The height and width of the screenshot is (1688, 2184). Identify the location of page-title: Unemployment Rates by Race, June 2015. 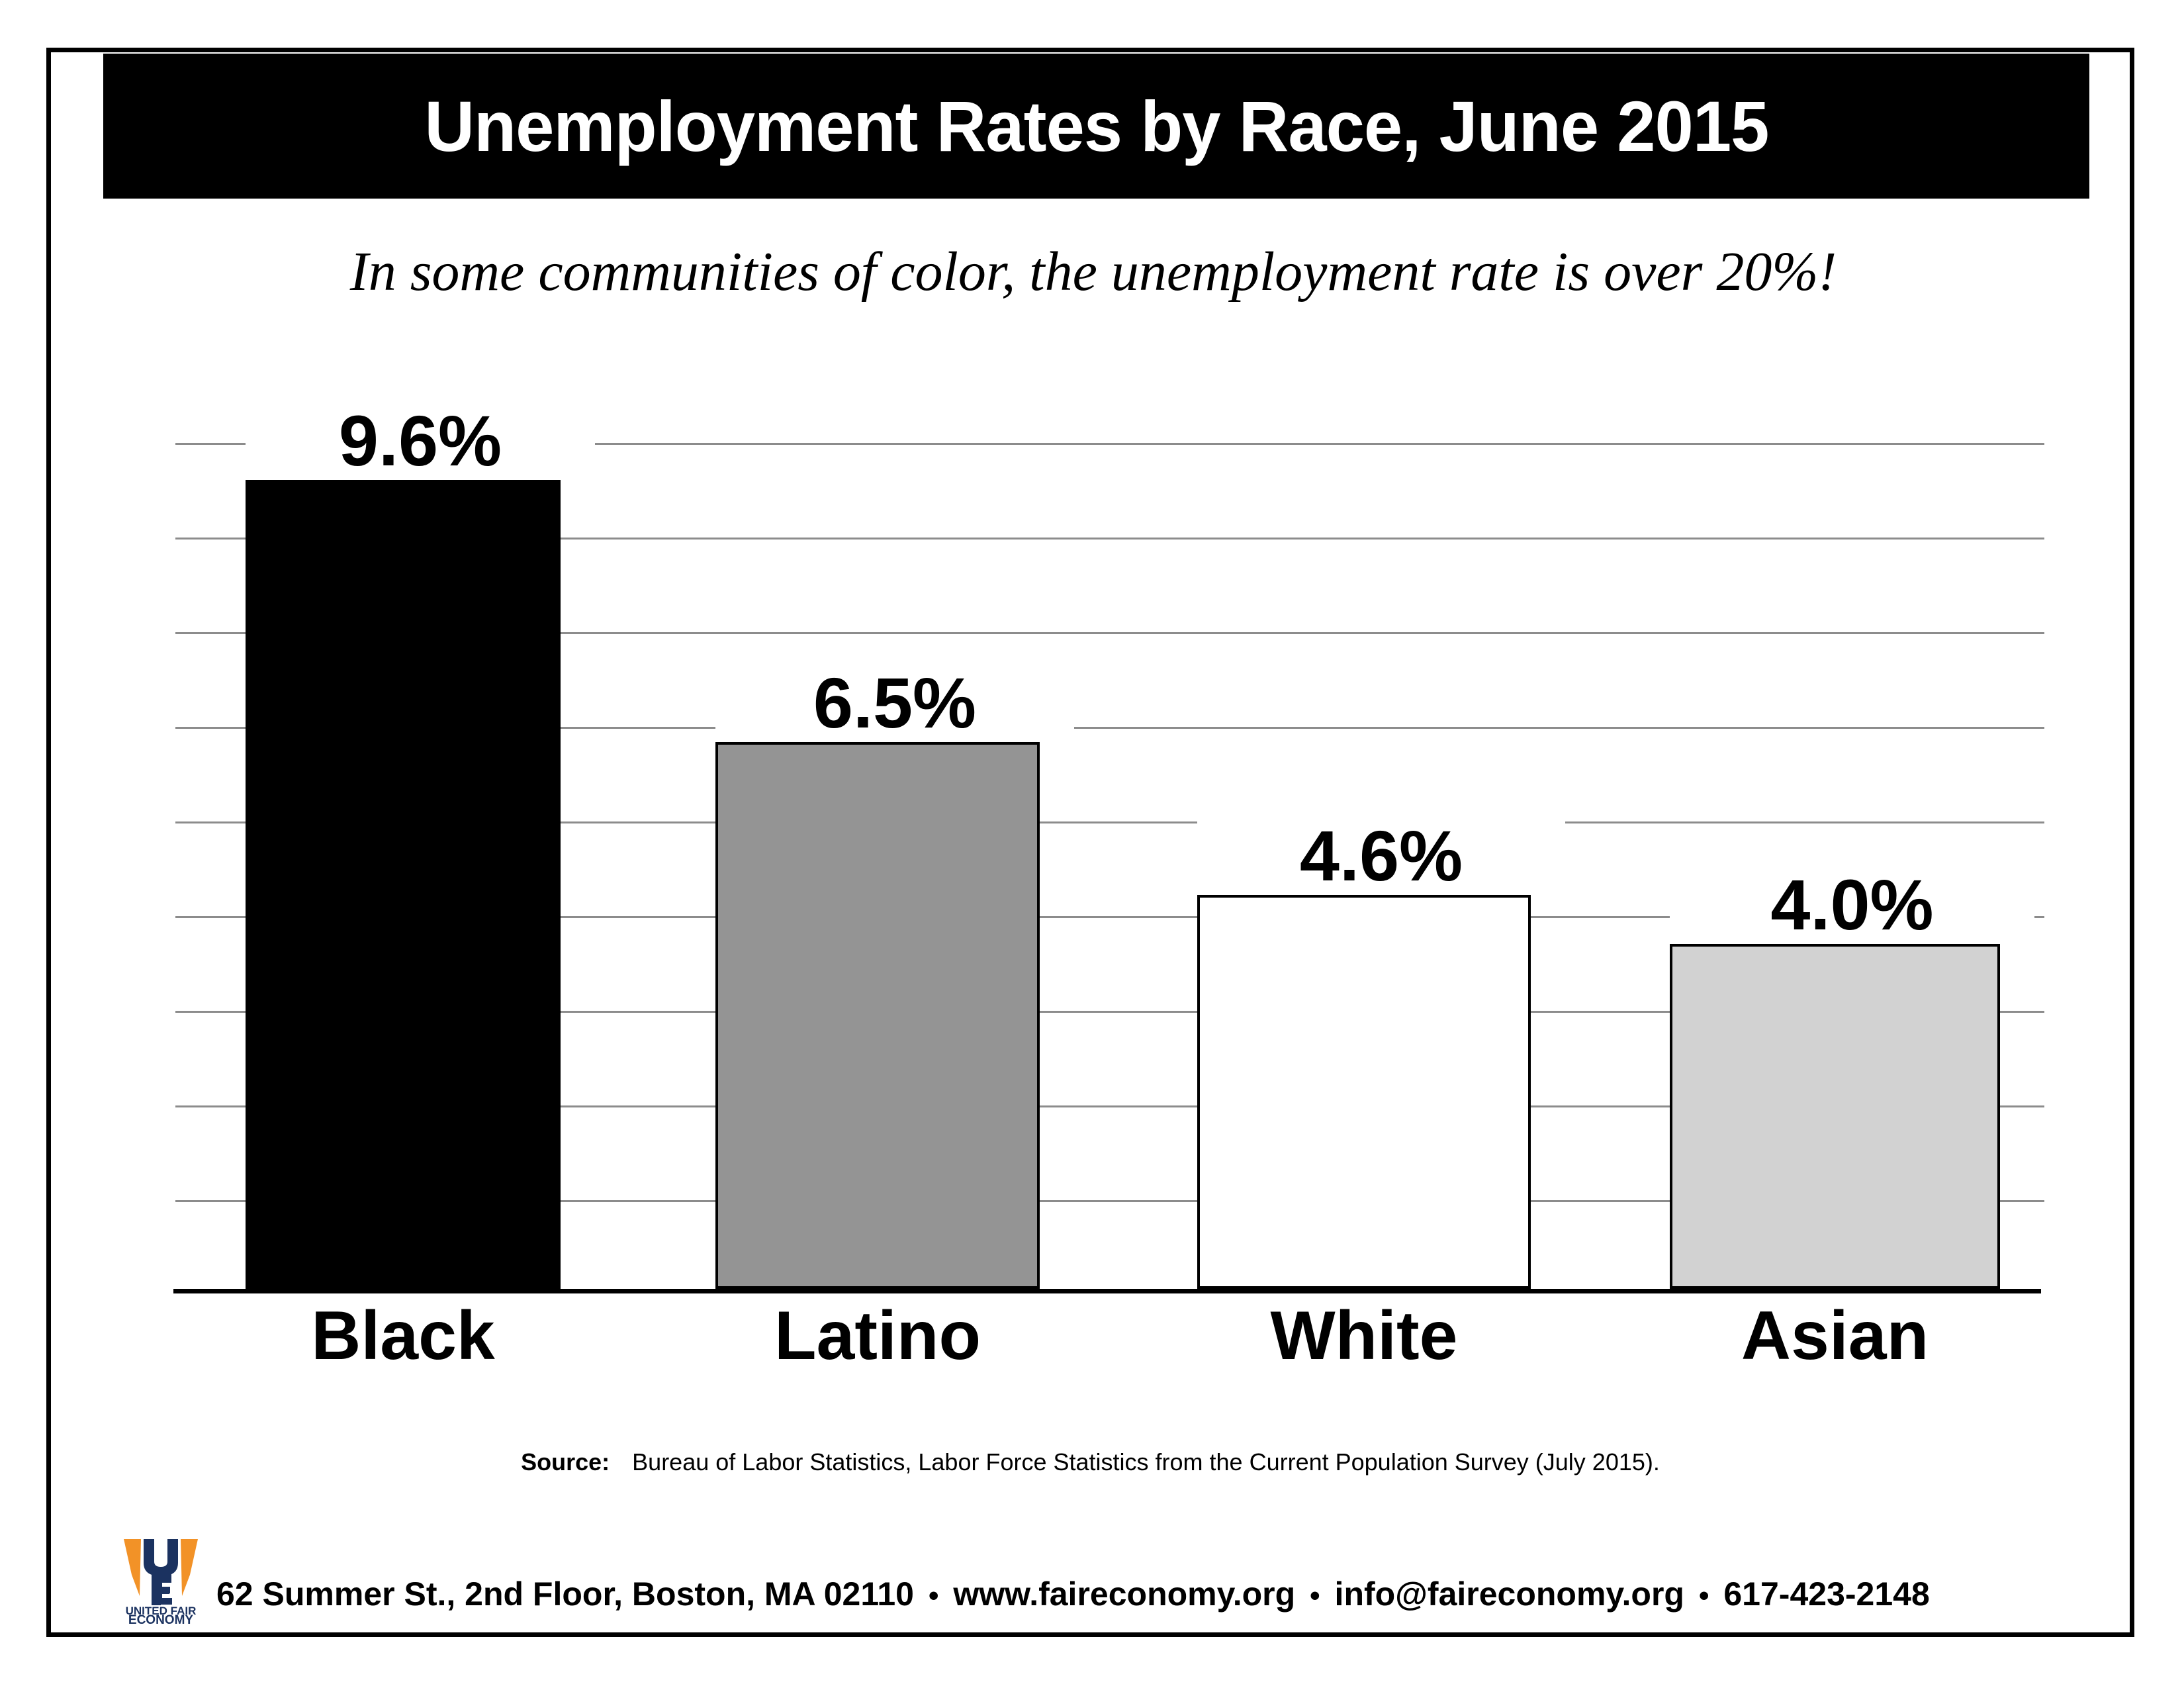
(1096, 125).